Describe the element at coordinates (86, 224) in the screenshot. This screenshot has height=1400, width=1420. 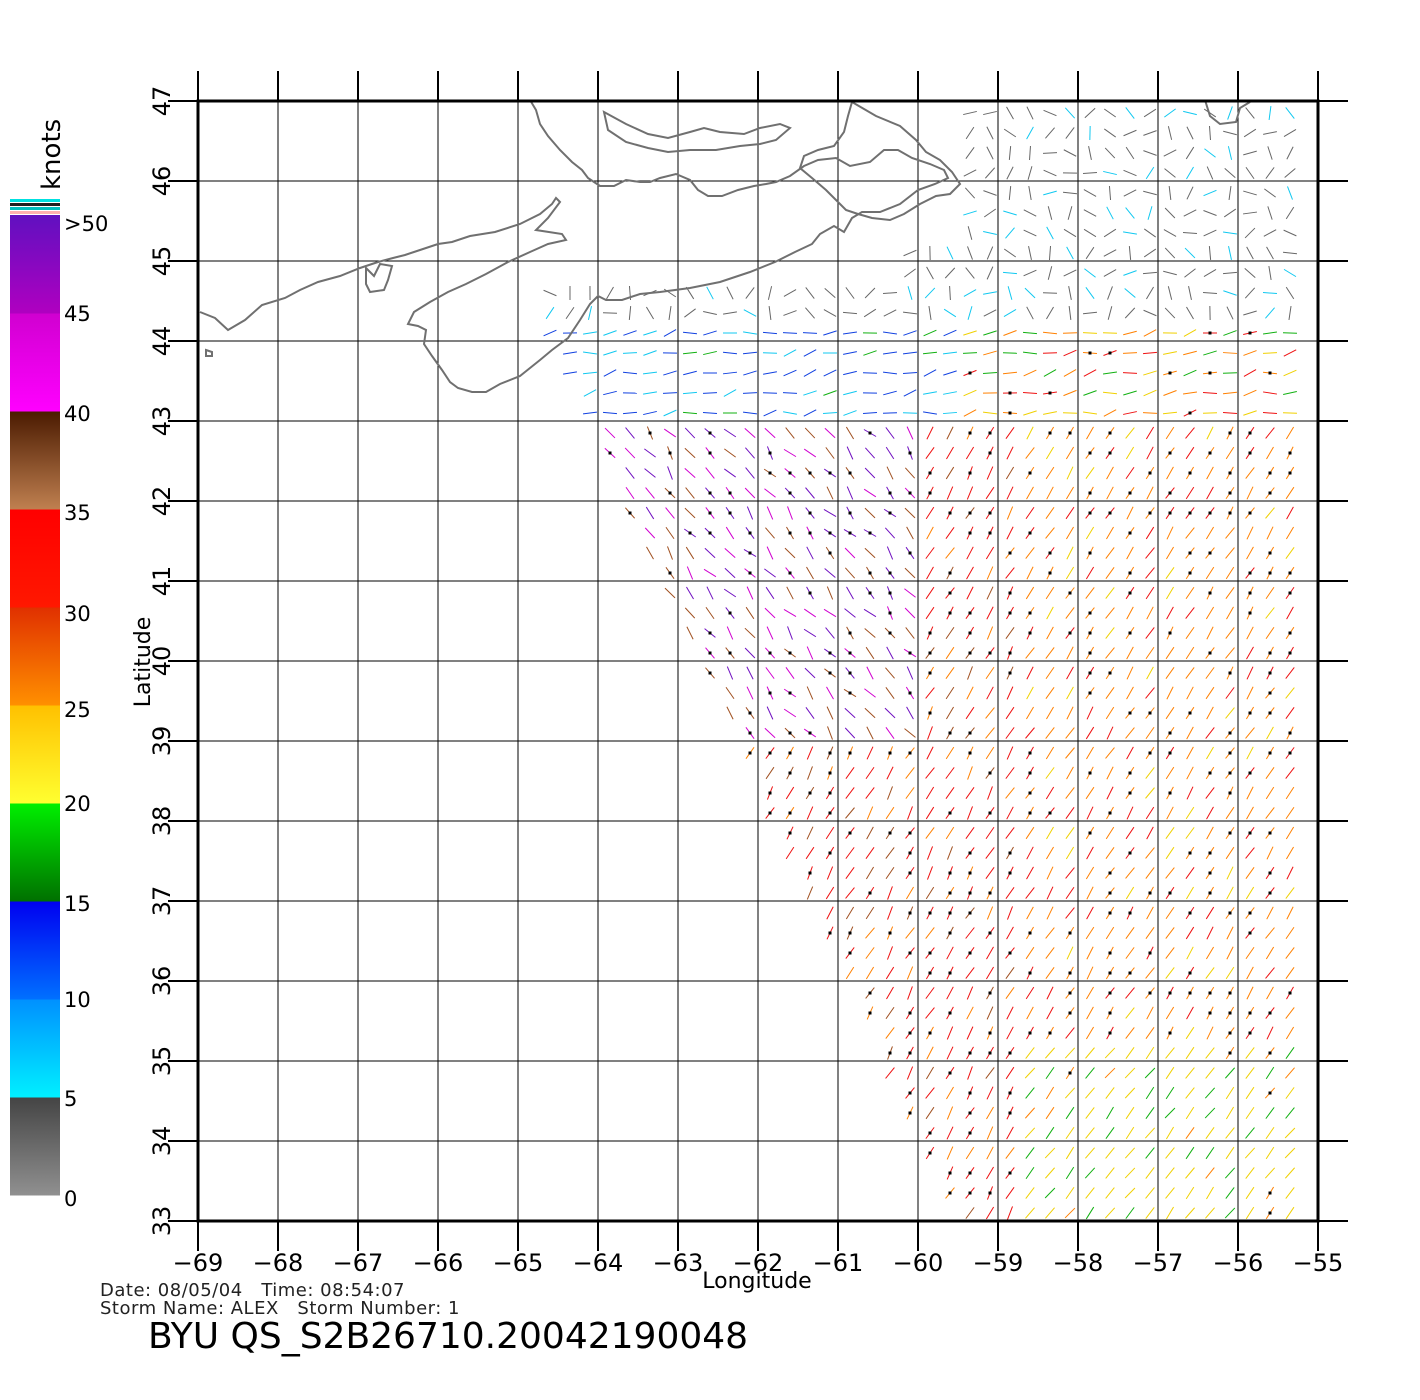
I see `legend-tick-label: >50` at that location.